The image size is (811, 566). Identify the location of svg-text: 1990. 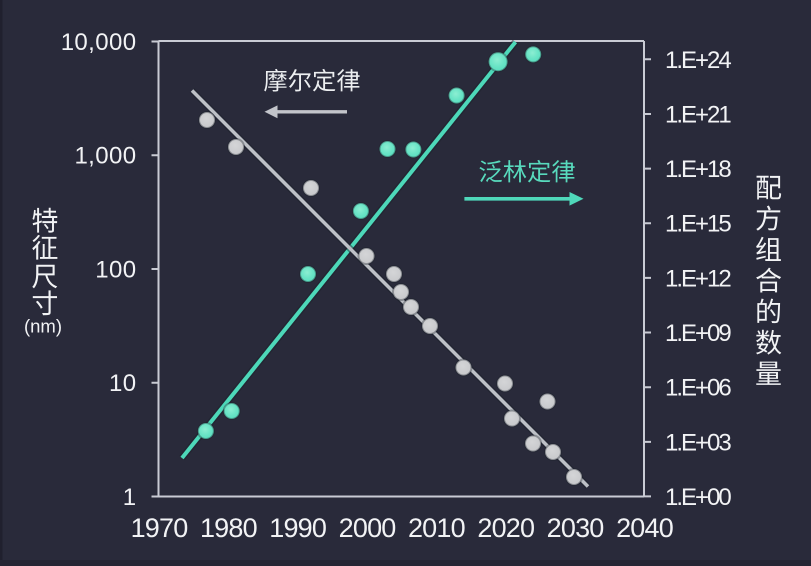
(297, 528).